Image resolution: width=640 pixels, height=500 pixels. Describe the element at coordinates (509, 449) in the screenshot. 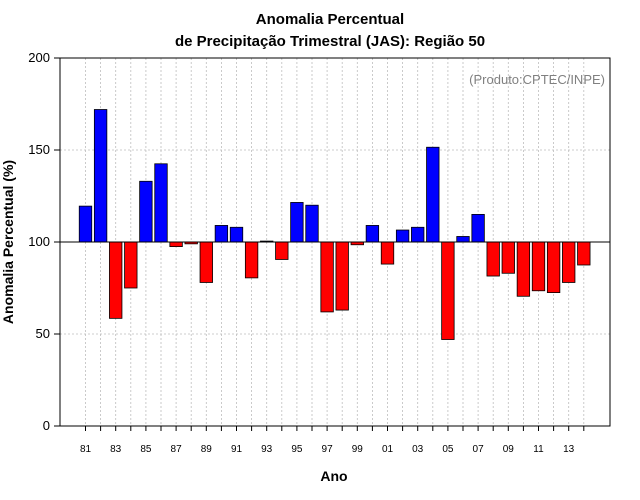

I see `x-tick-label: 09` at that location.